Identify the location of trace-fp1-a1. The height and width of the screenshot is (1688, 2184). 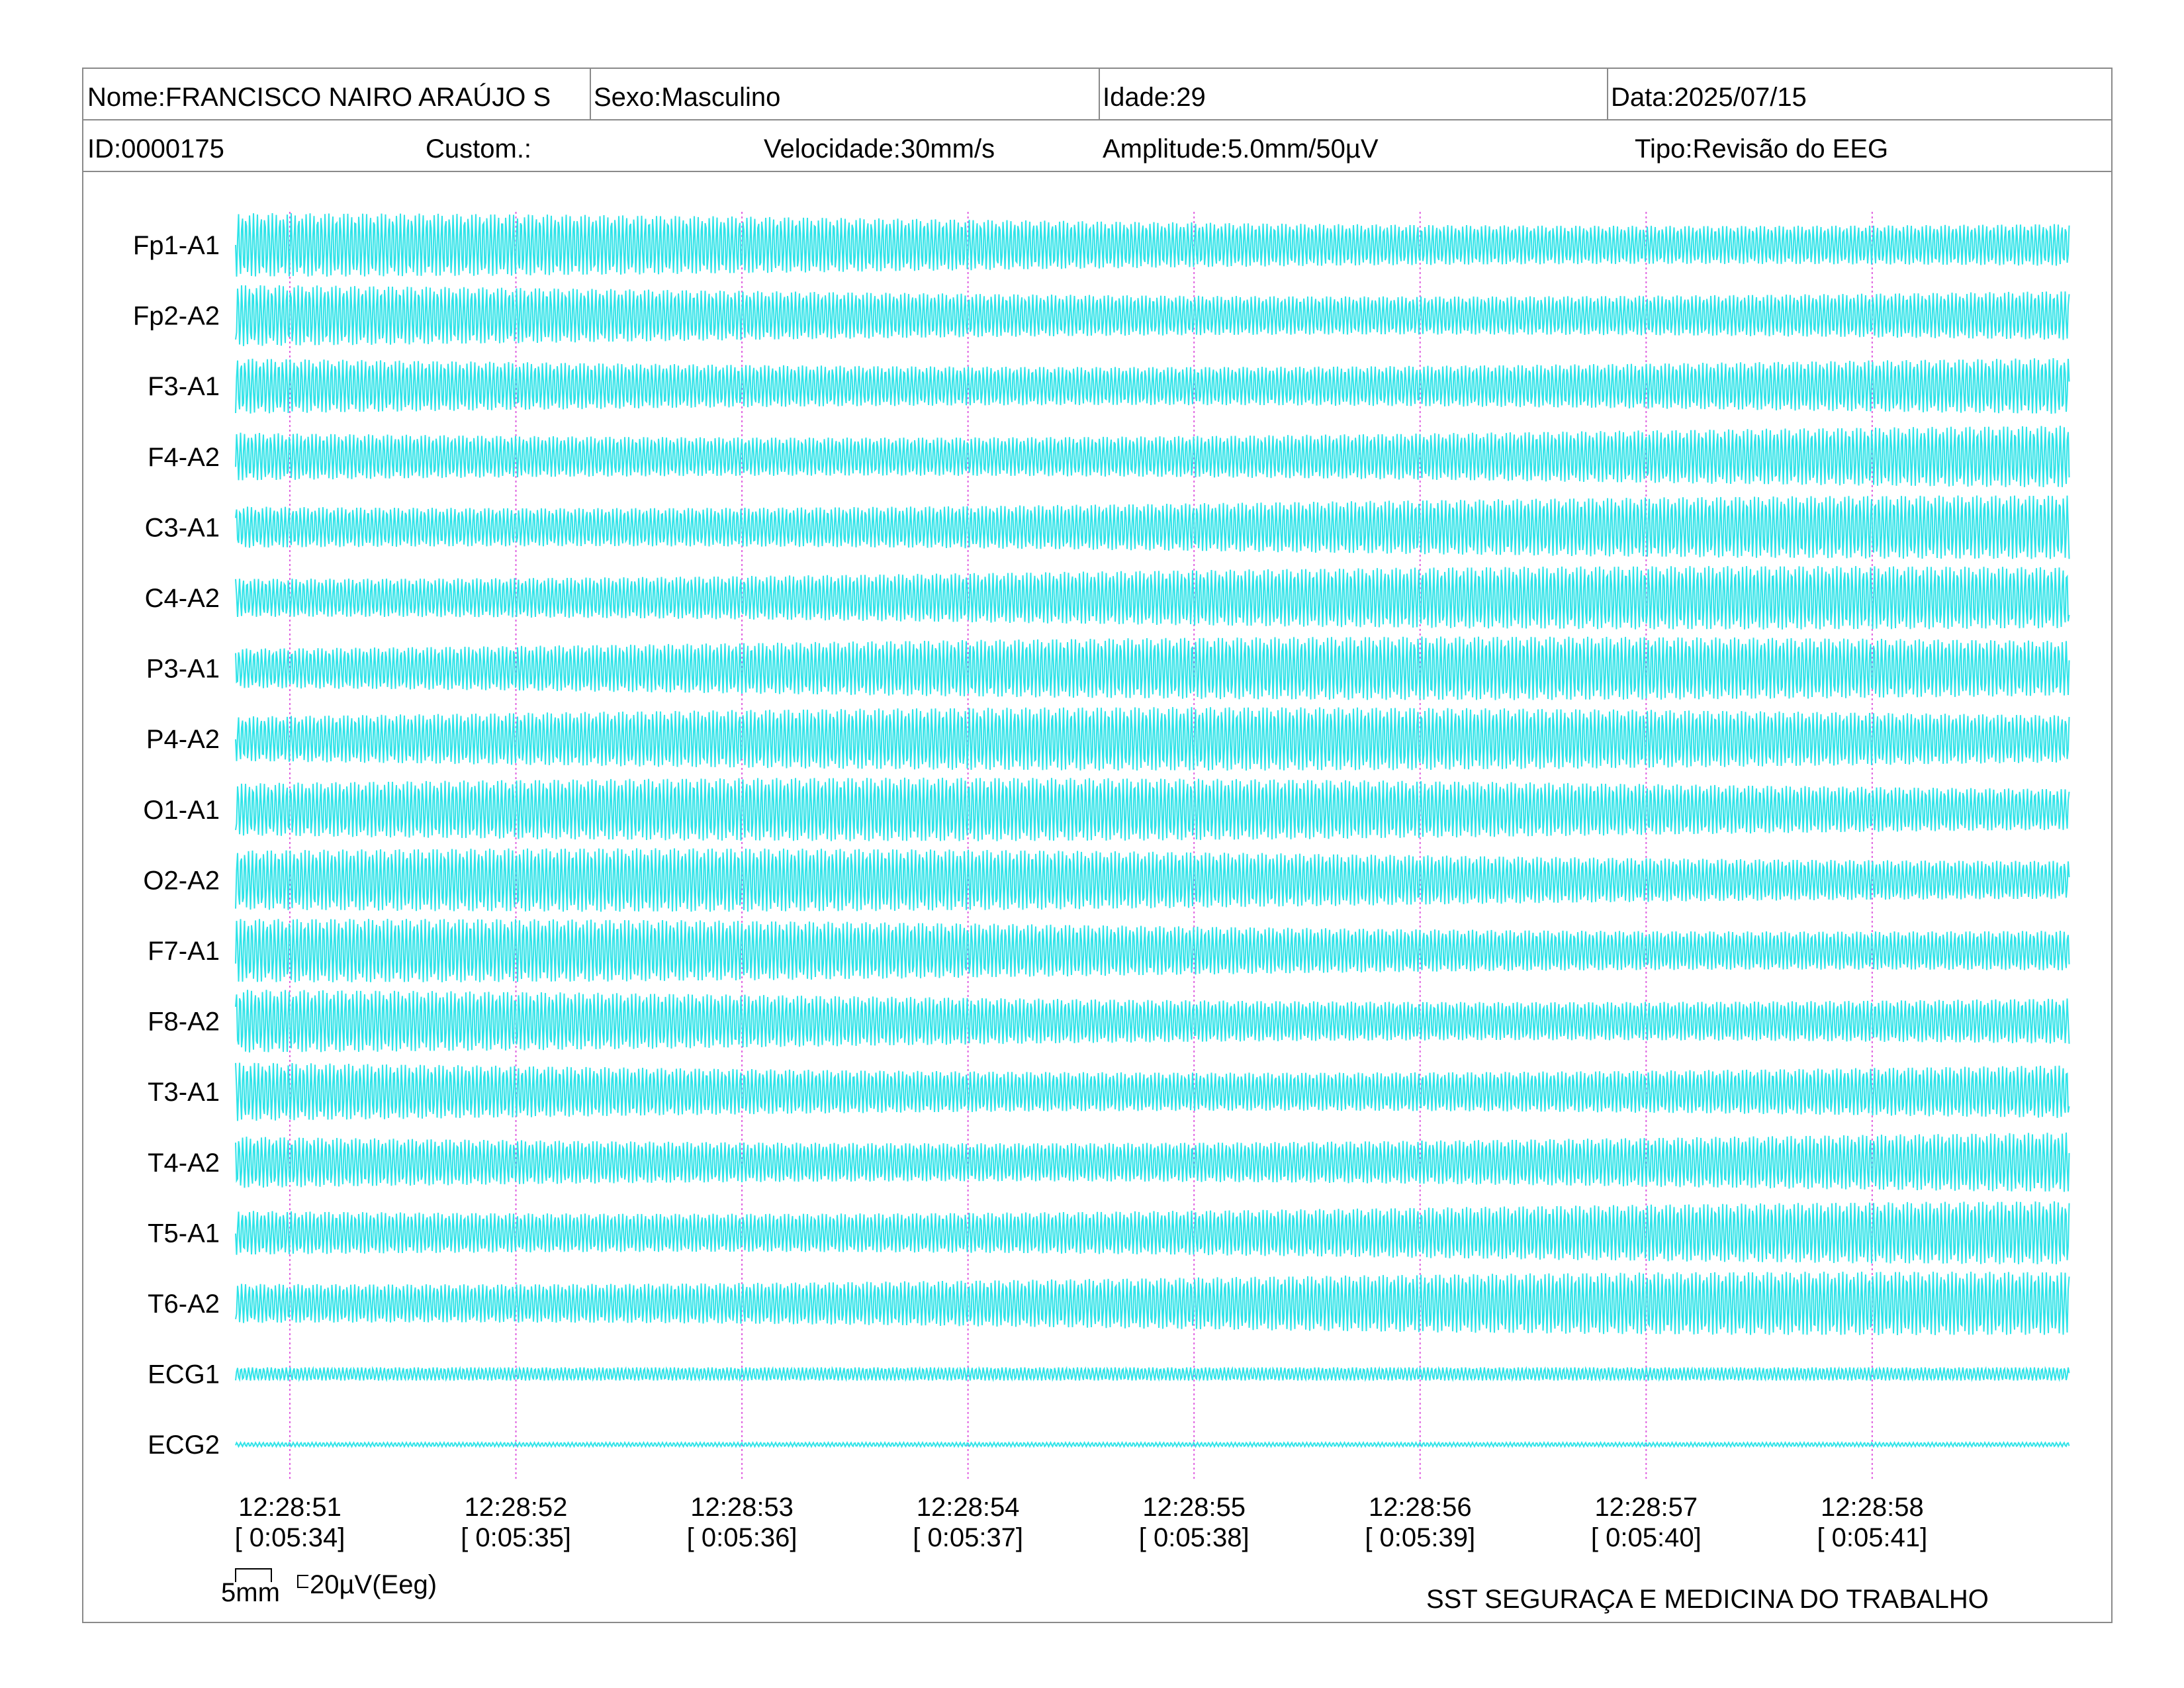
(1152, 244).